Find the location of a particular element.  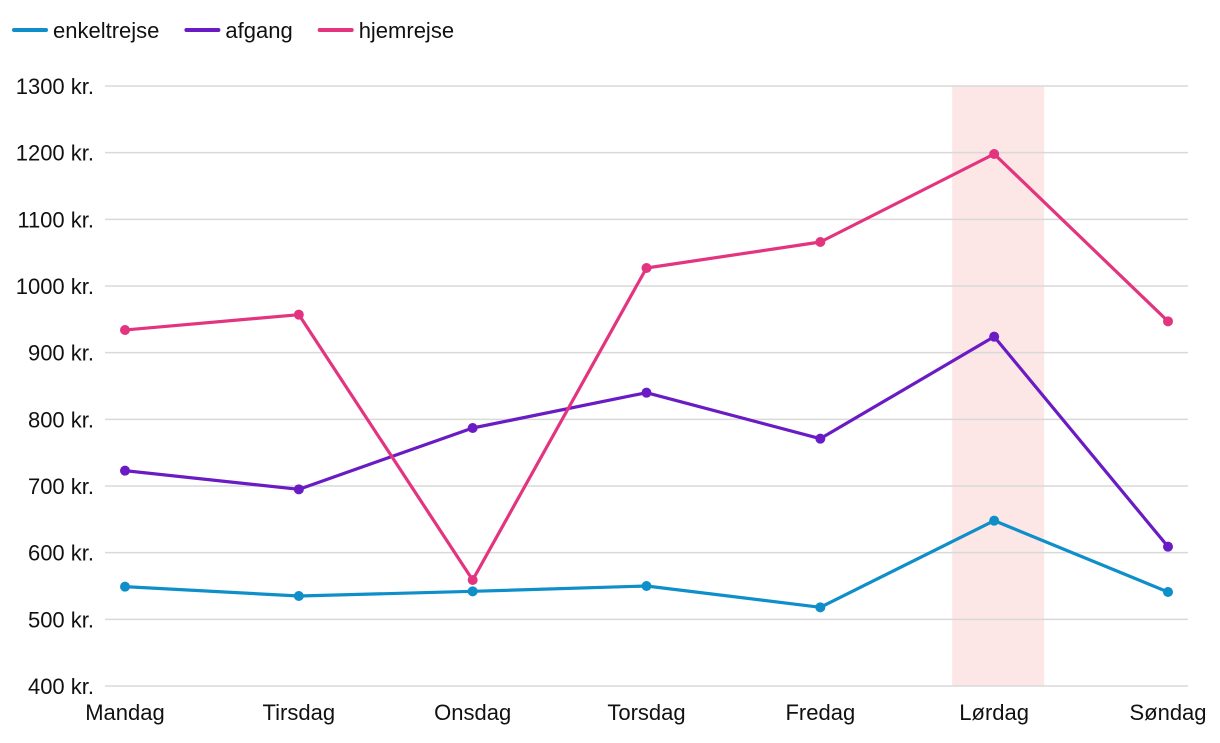

legend-item-enkeltrejse: enkeltrejse is located at coordinates (85, 30).